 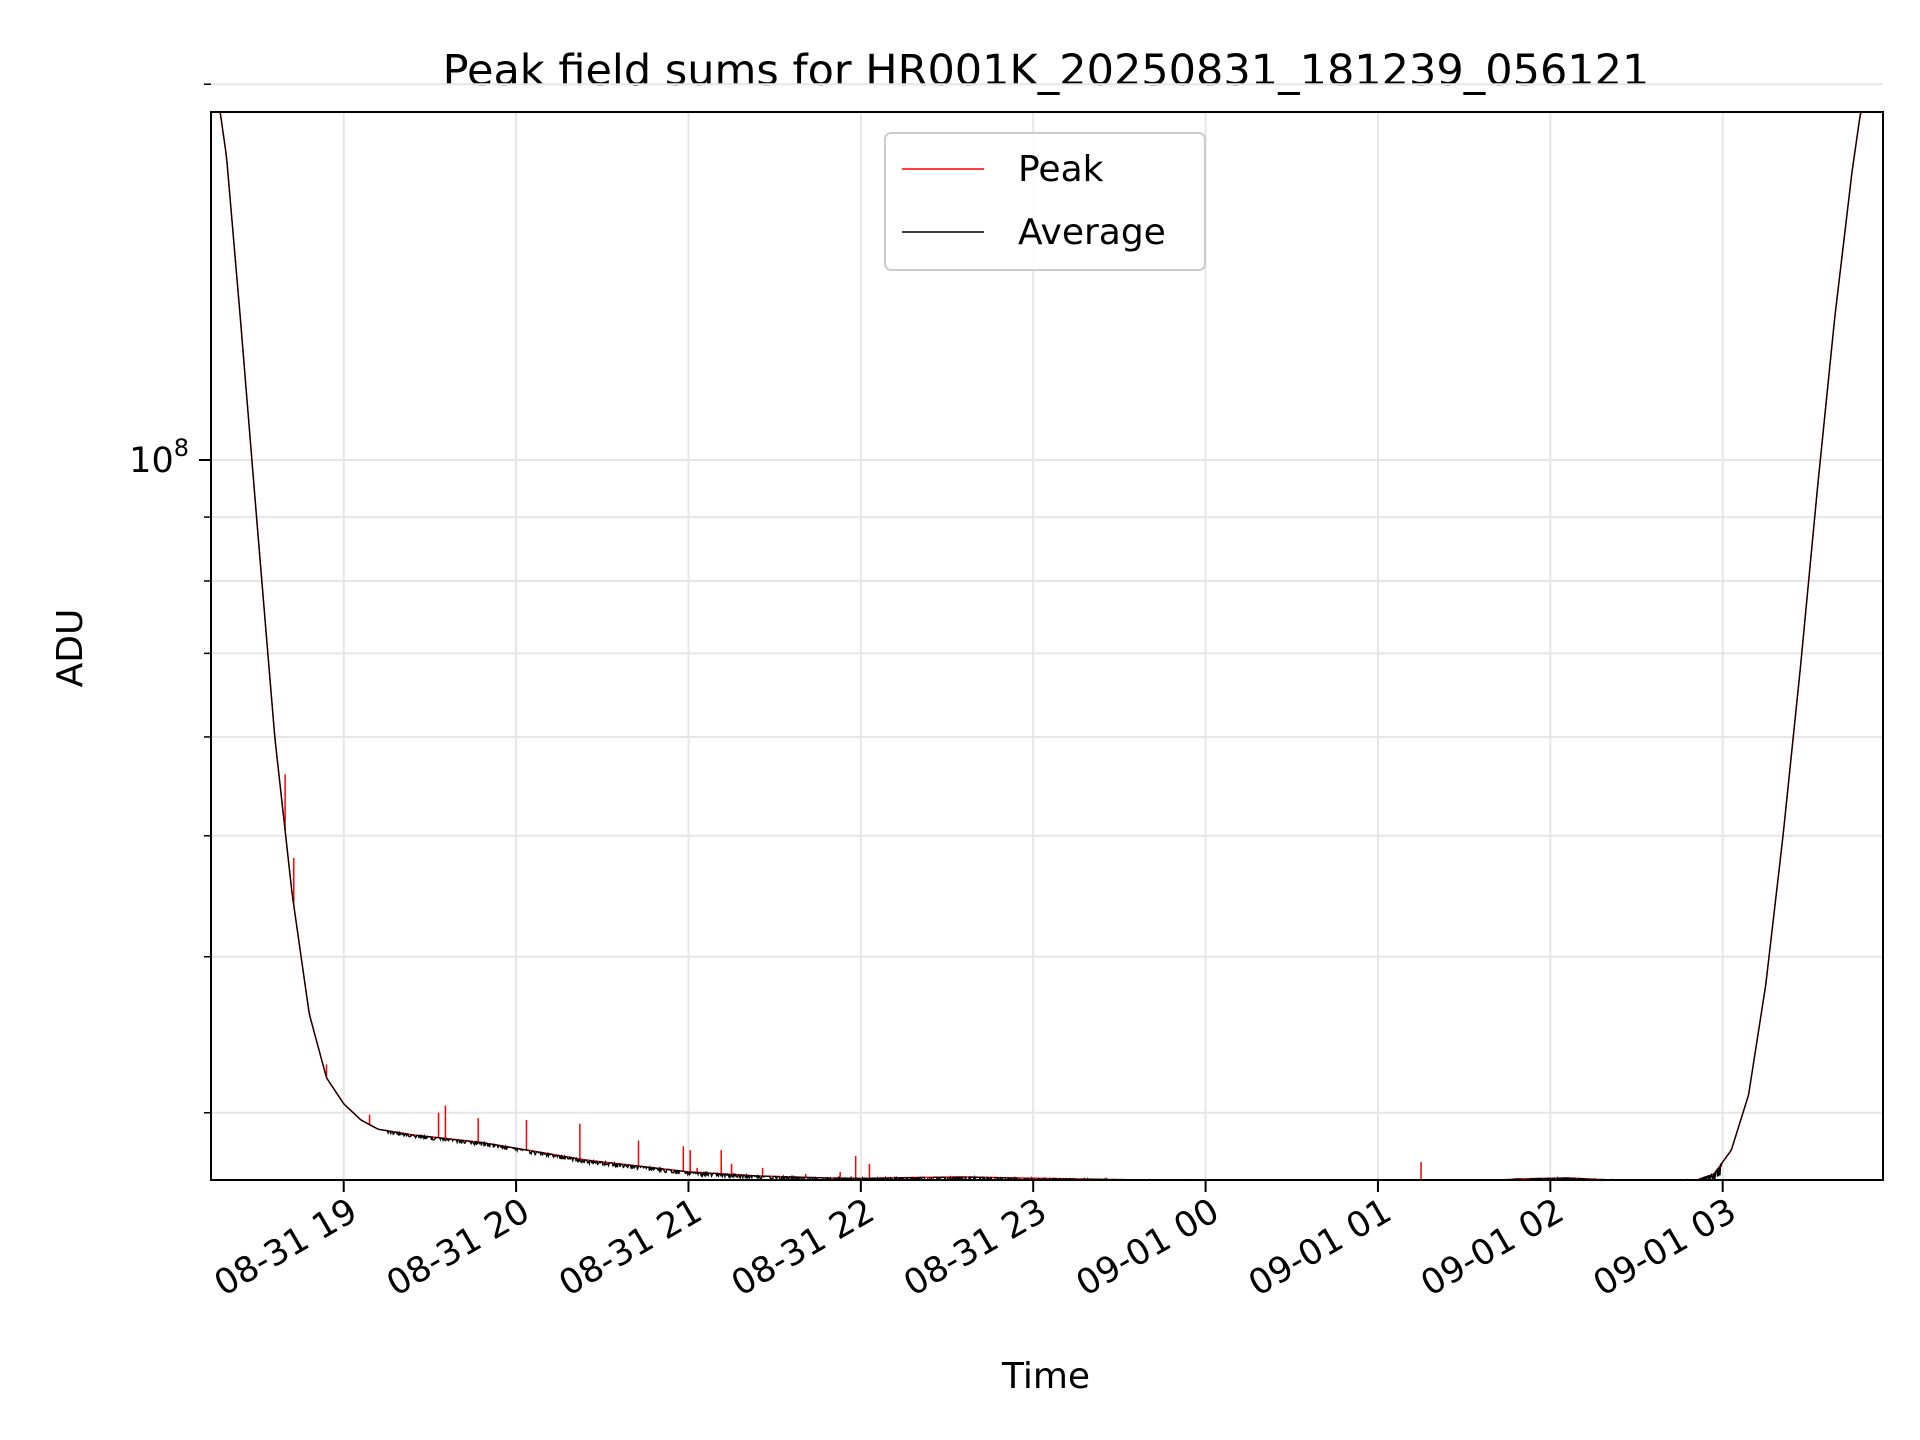 I want to click on y-tick-label-0: 108, so click(x=159, y=457).